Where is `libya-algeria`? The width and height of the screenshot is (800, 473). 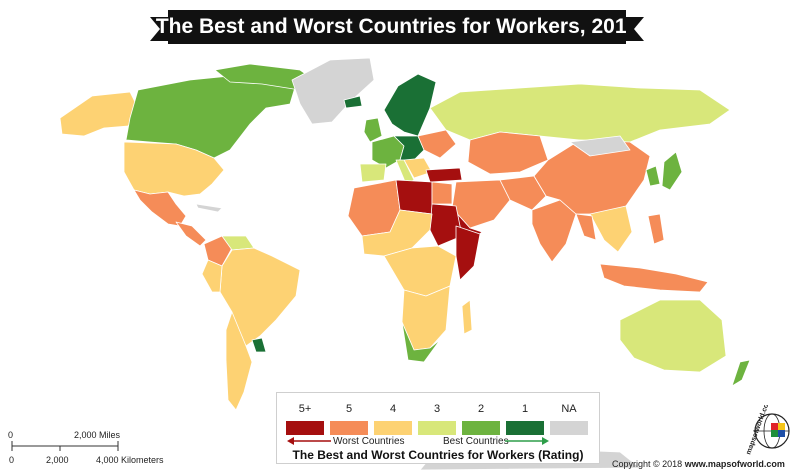
libya-algeria is located at coordinates (414, 197).